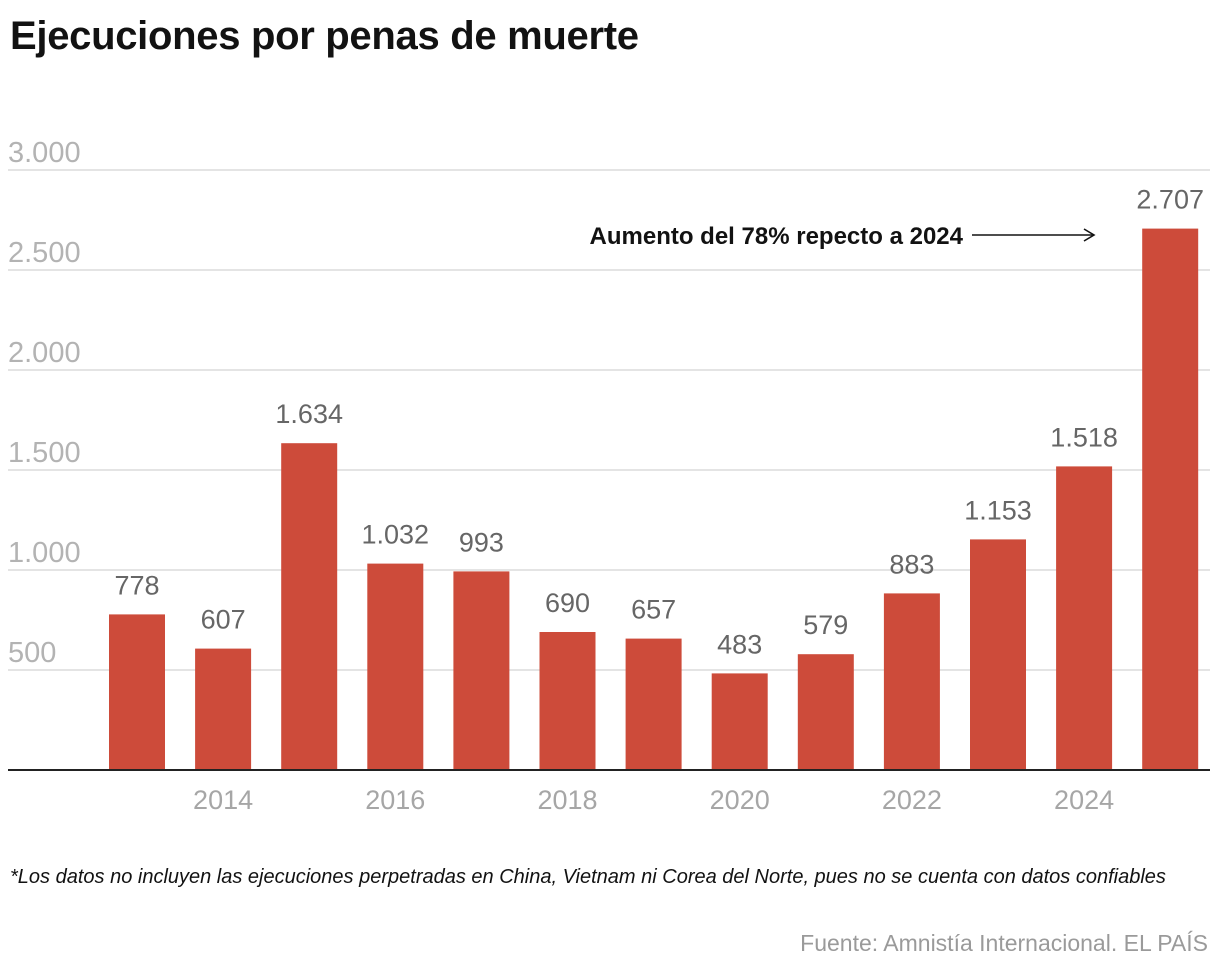 This screenshot has height=976, width=1220. Describe the element at coordinates (395, 800) in the screenshot. I see `x-tick-label: 2016` at that location.